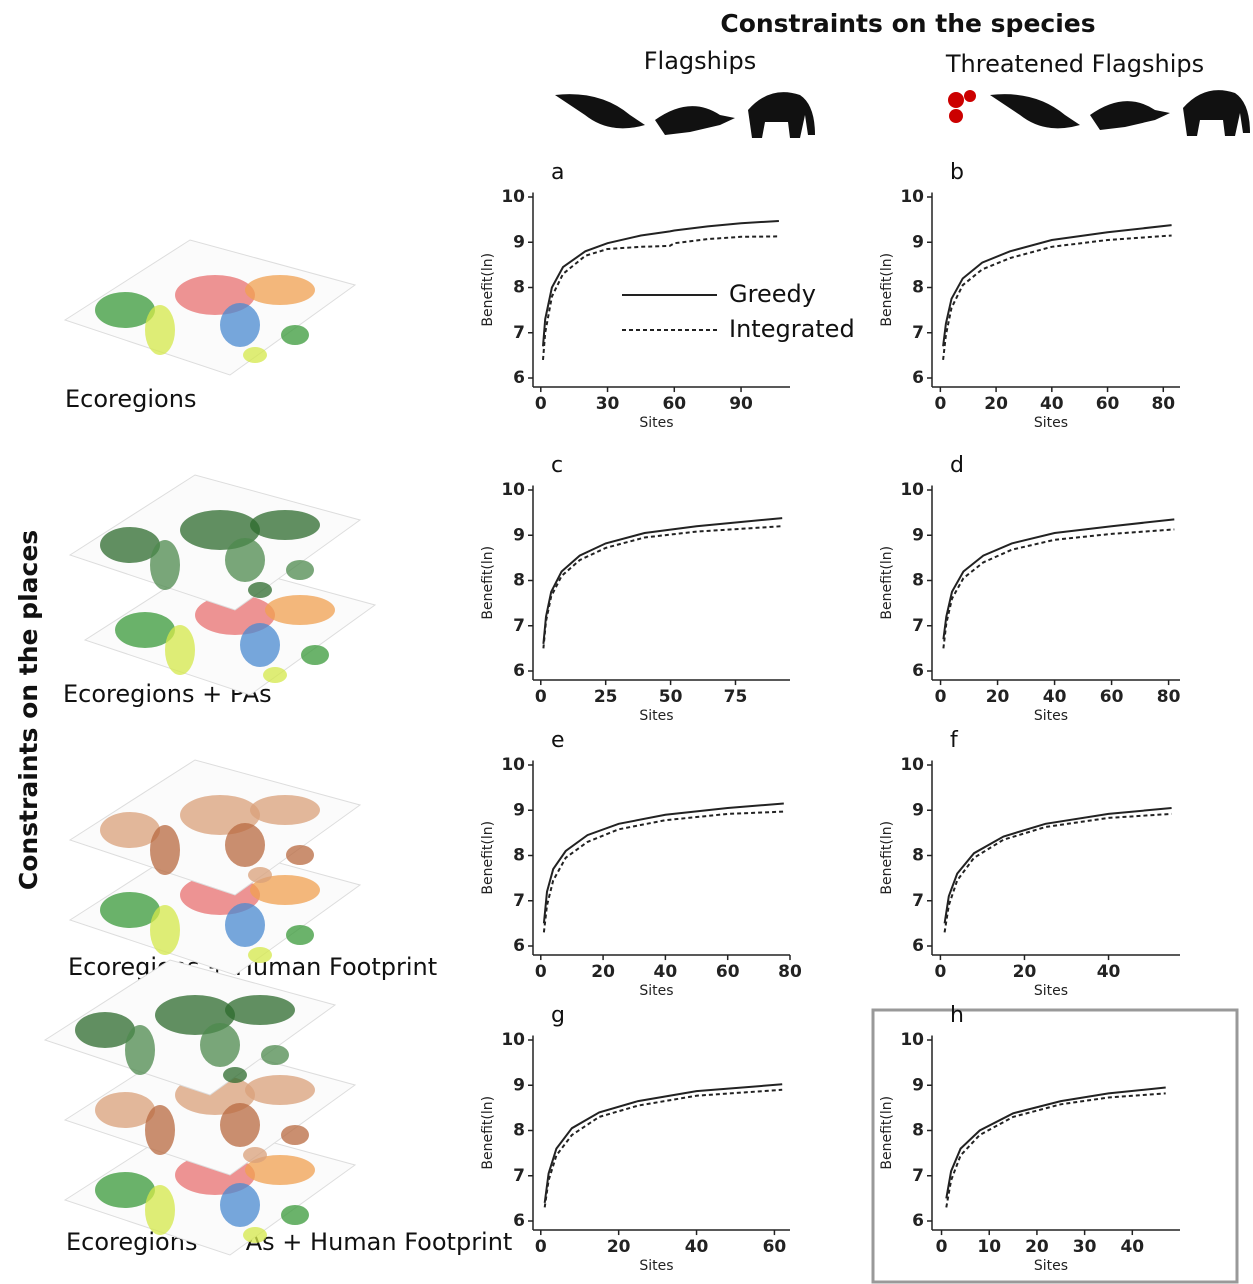 This screenshot has width=1253, height=1284. I want to click on x-tick-label: 80, so click(1169, 697).